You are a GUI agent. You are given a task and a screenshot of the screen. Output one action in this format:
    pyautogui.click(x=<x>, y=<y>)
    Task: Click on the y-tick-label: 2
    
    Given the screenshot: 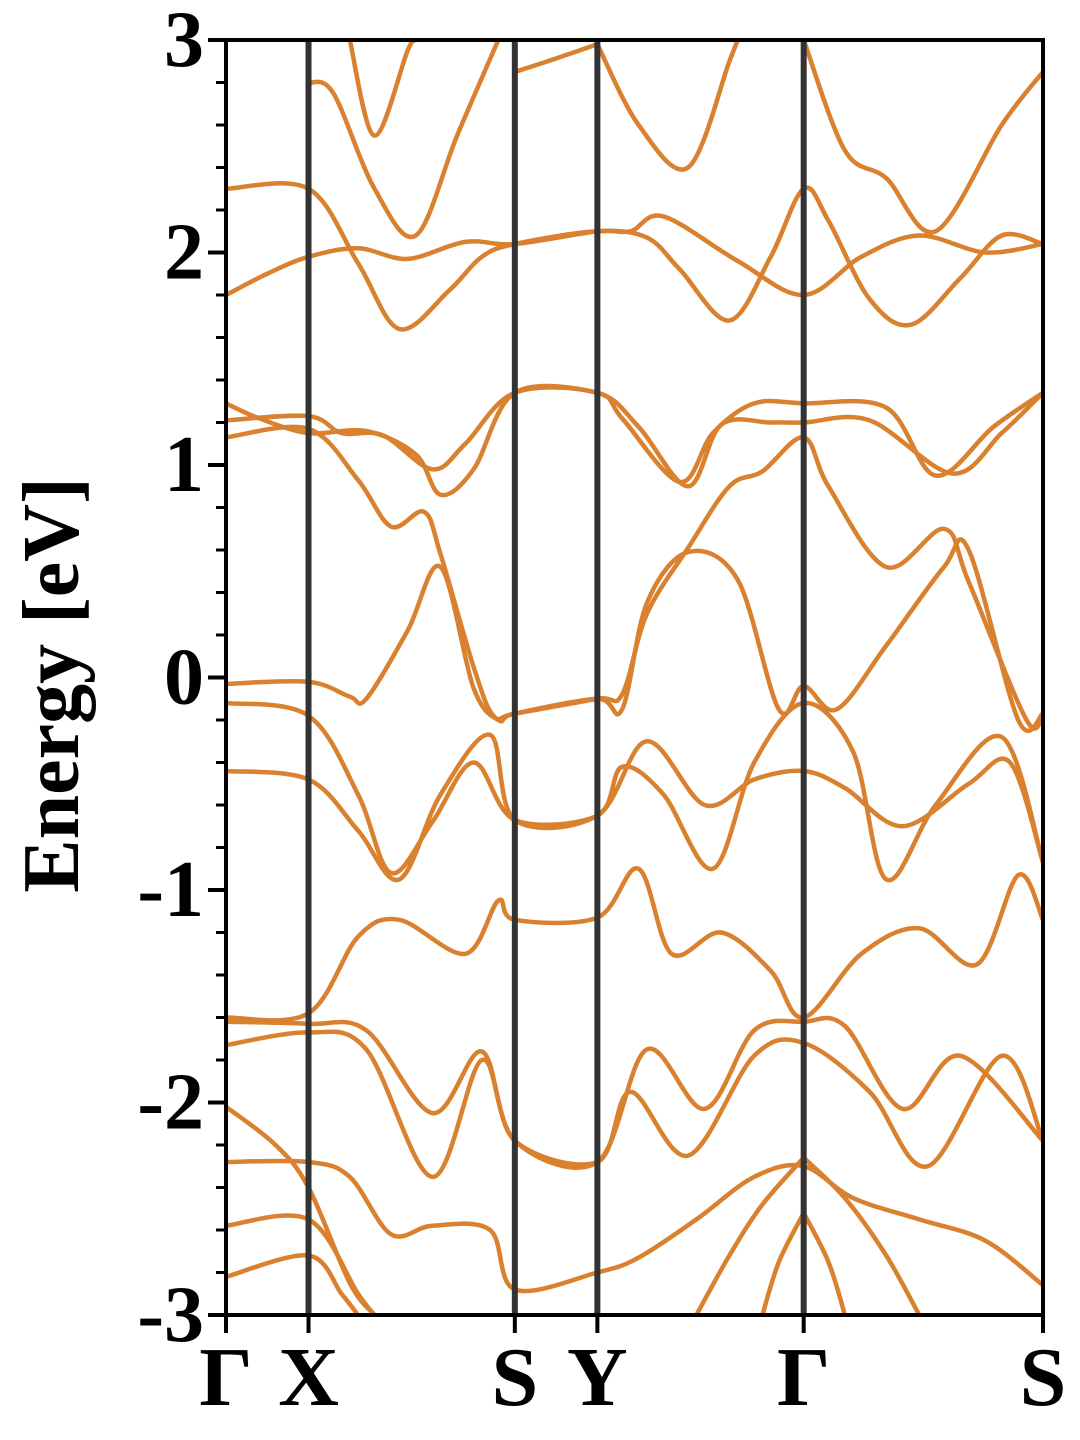 What is the action you would take?
    pyautogui.click(x=184, y=253)
    